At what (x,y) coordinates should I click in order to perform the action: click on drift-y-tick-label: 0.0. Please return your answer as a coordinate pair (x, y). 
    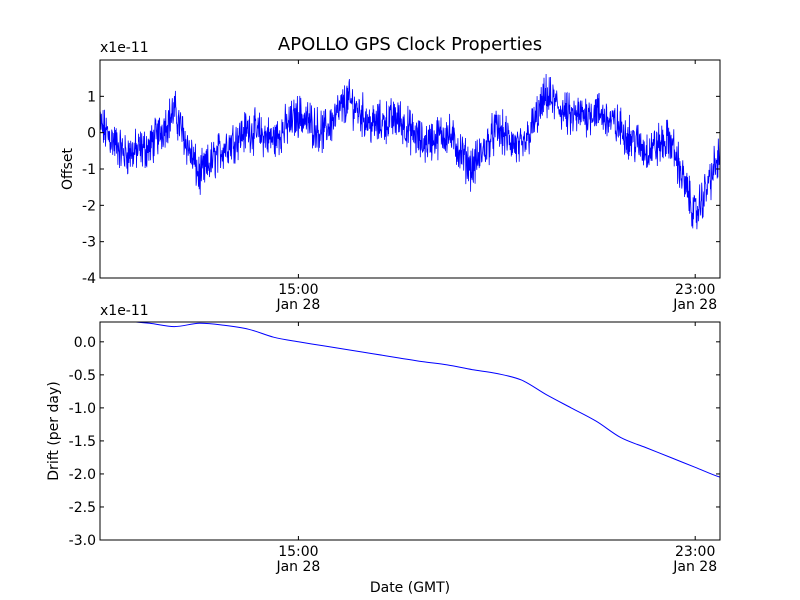
    Looking at the image, I should click on (85, 343).